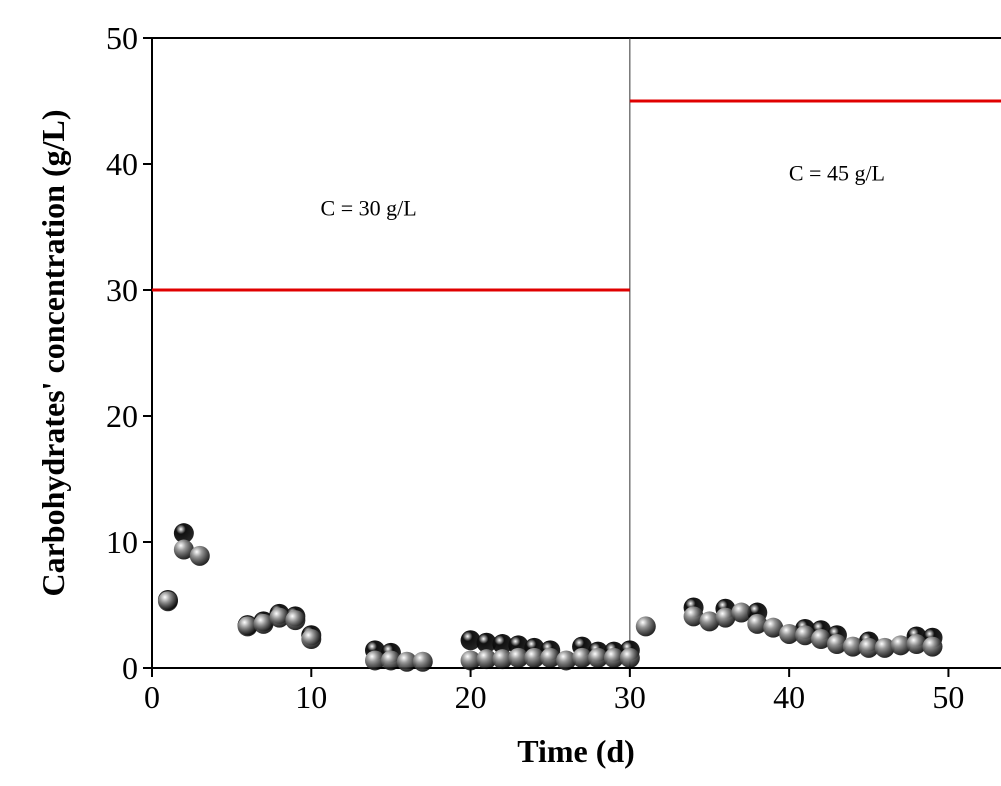 The height and width of the screenshot is (786, 1001). Describe the element at coordinates (630, 697) in the screenshot. I see `x-tick-label: 30` at that location.